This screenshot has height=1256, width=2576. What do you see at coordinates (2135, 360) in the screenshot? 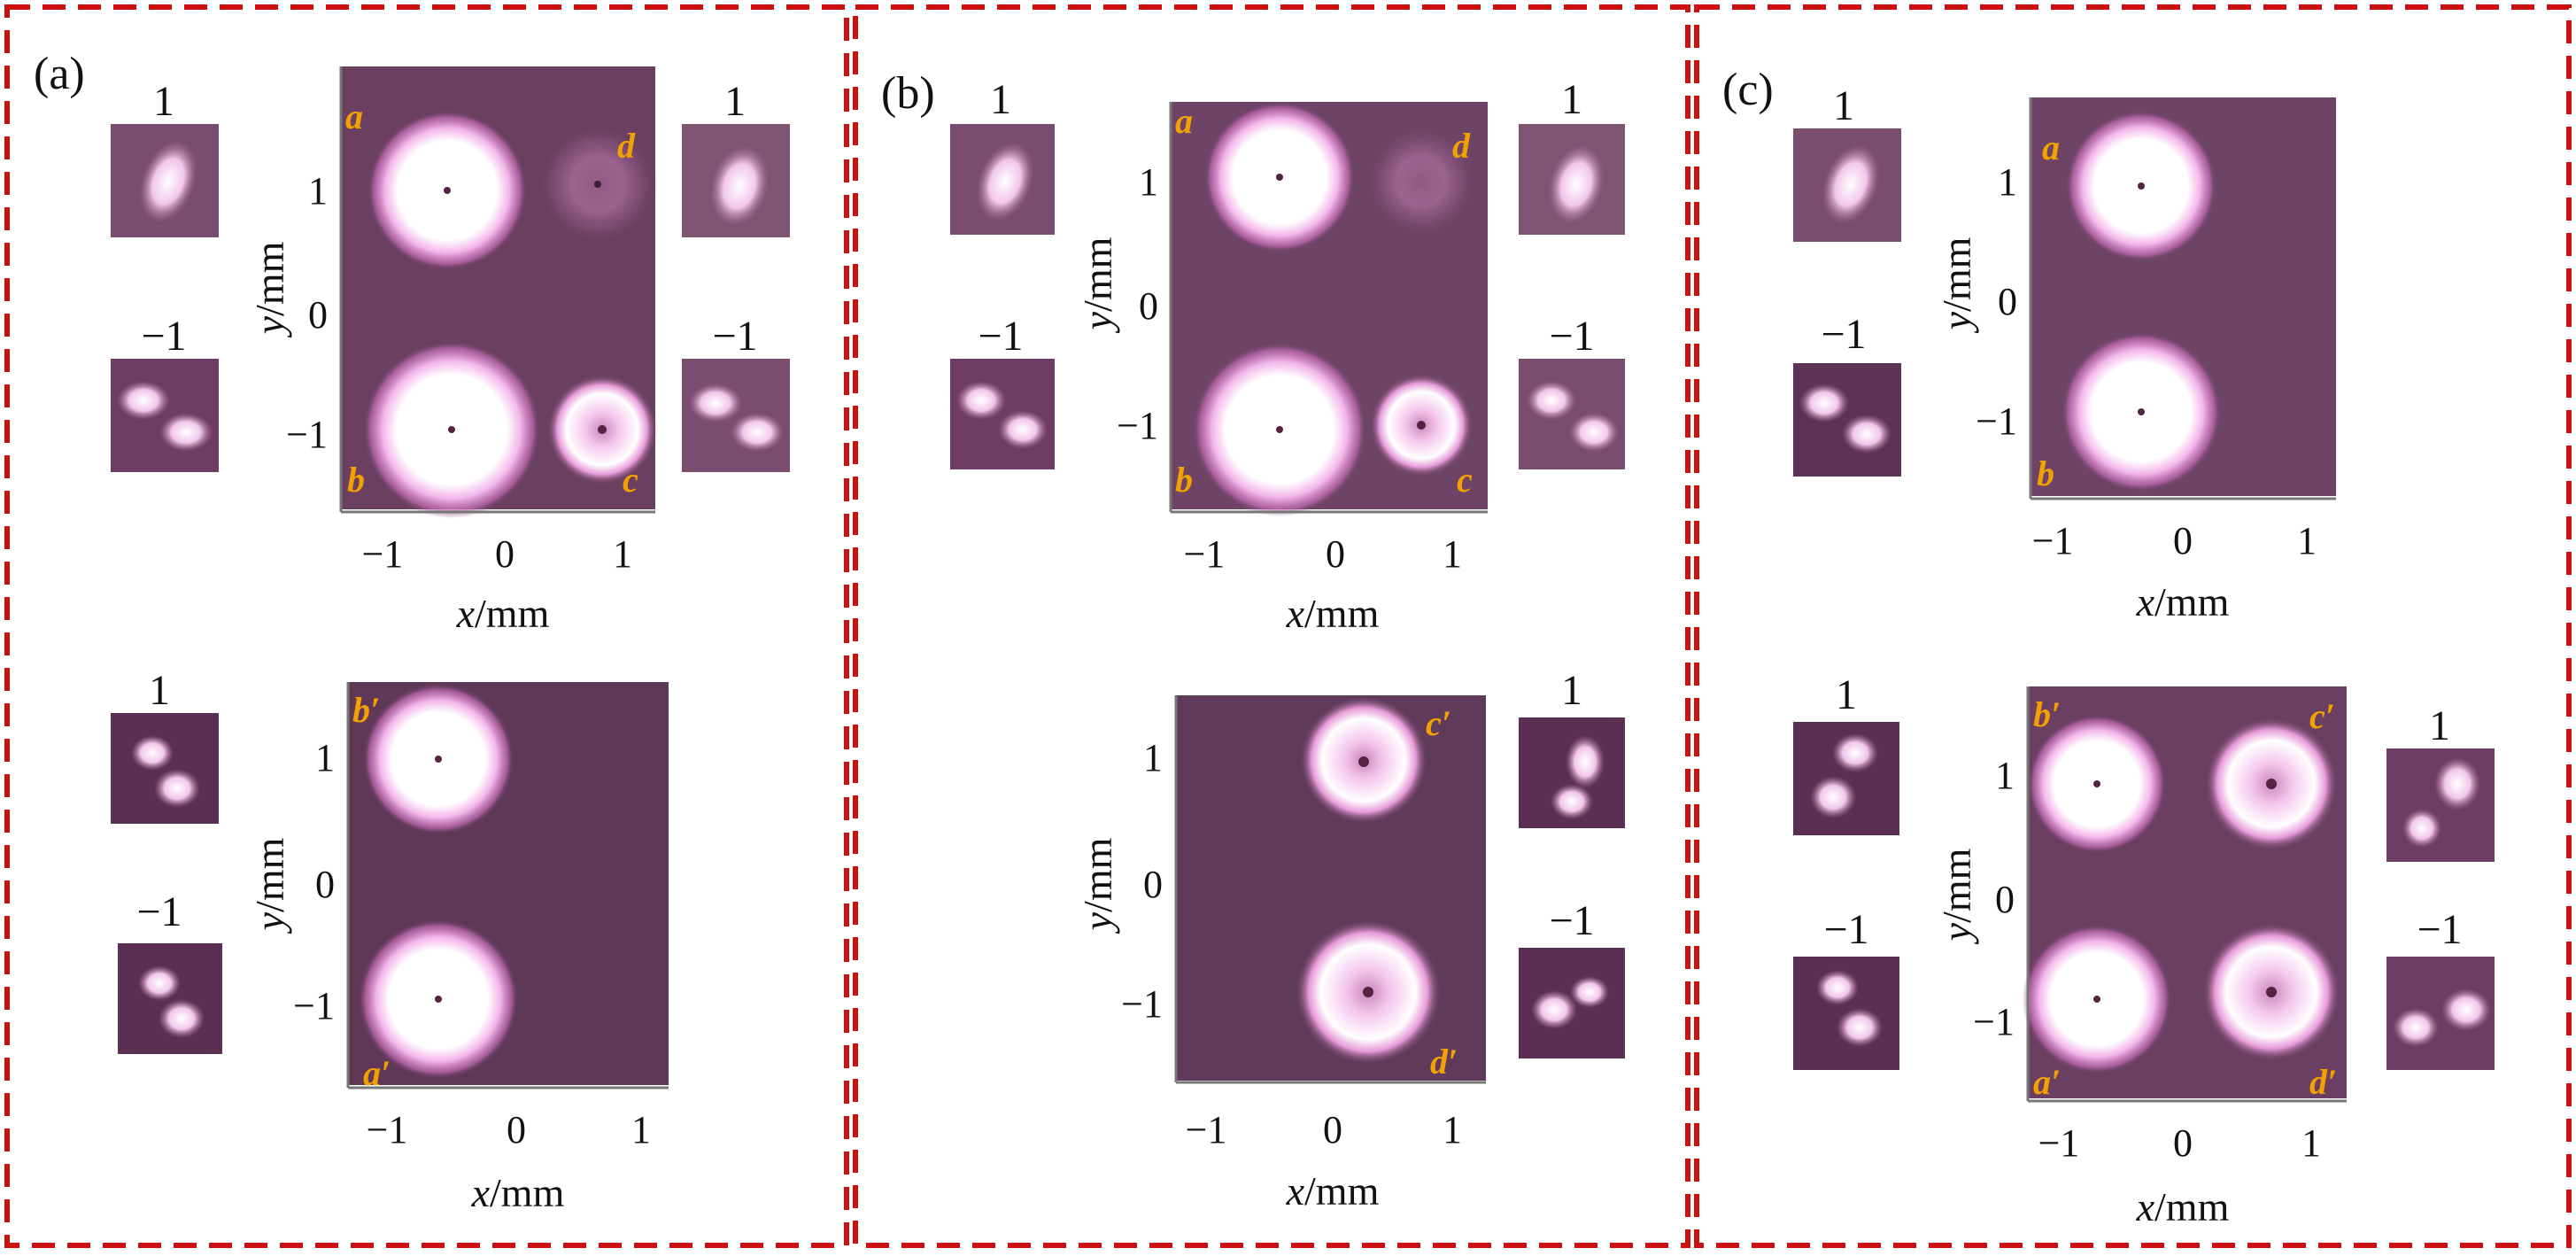
I see `panel-c-top-plot: a b 1 0 −1 −1 0 1 x/mm y/mm` at bounding box center [2135, 360].